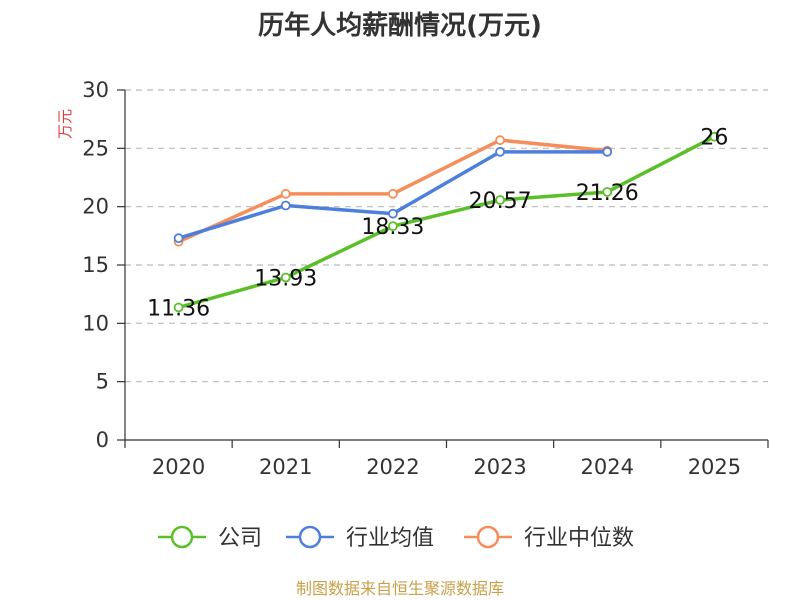  Describe the element at coordinates (400, 25) in the screenshot. I see `chart-title: 历年人均薪酬情况(万元)` at that location.